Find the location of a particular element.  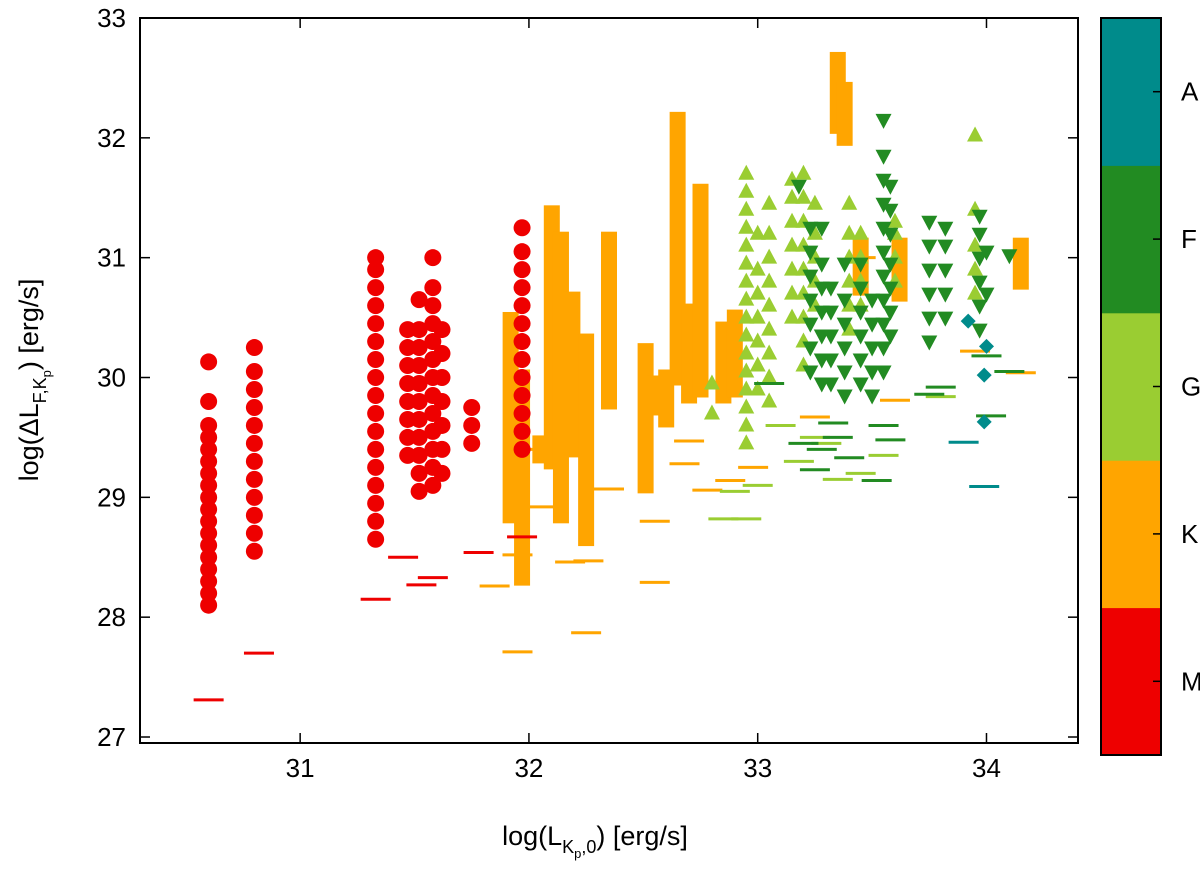

y-axis-label-subsub: p is located at coordinates (46, 373).